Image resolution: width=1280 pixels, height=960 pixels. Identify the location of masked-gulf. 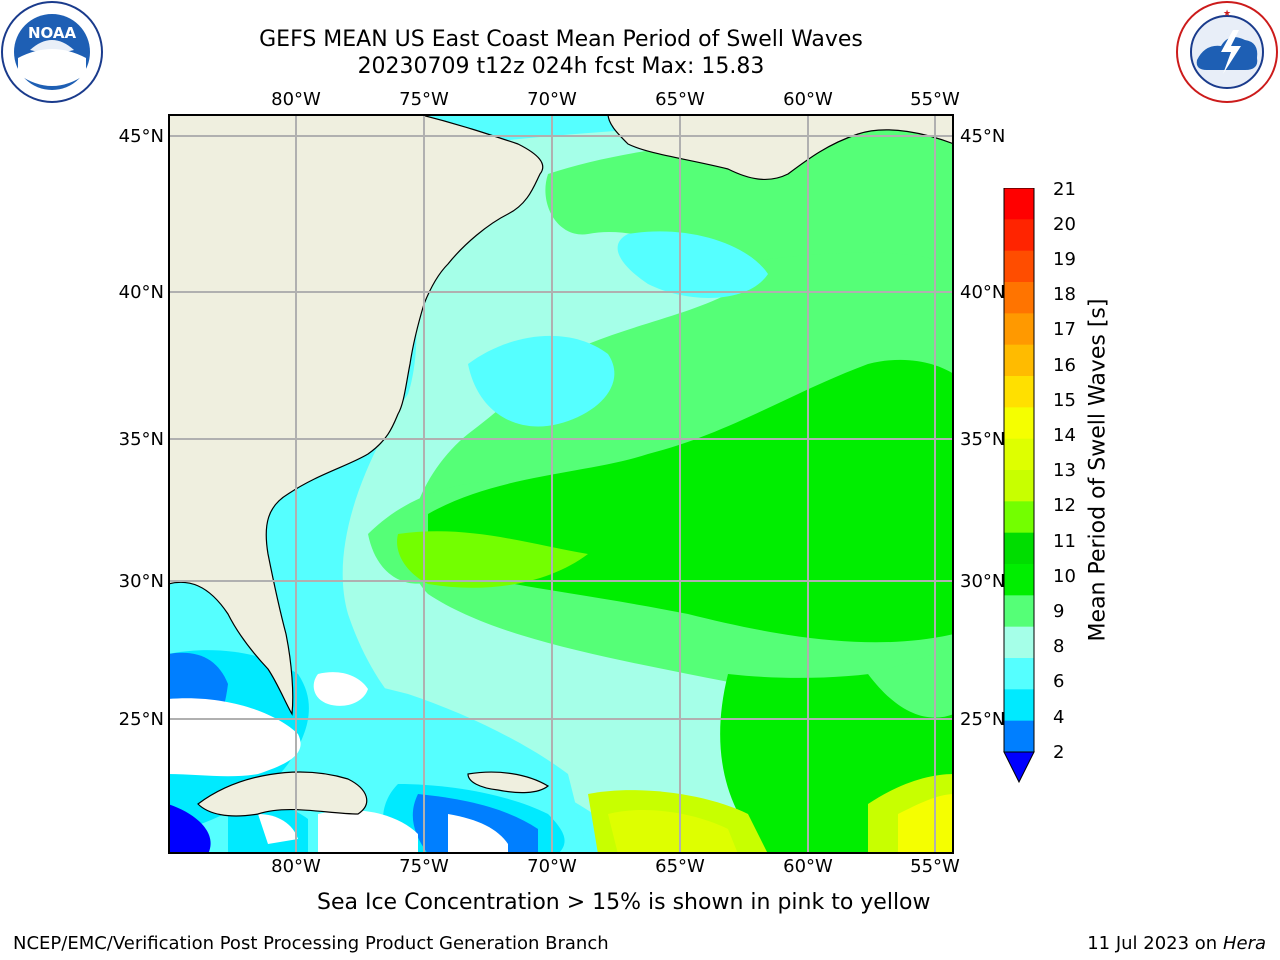
(234, 737).